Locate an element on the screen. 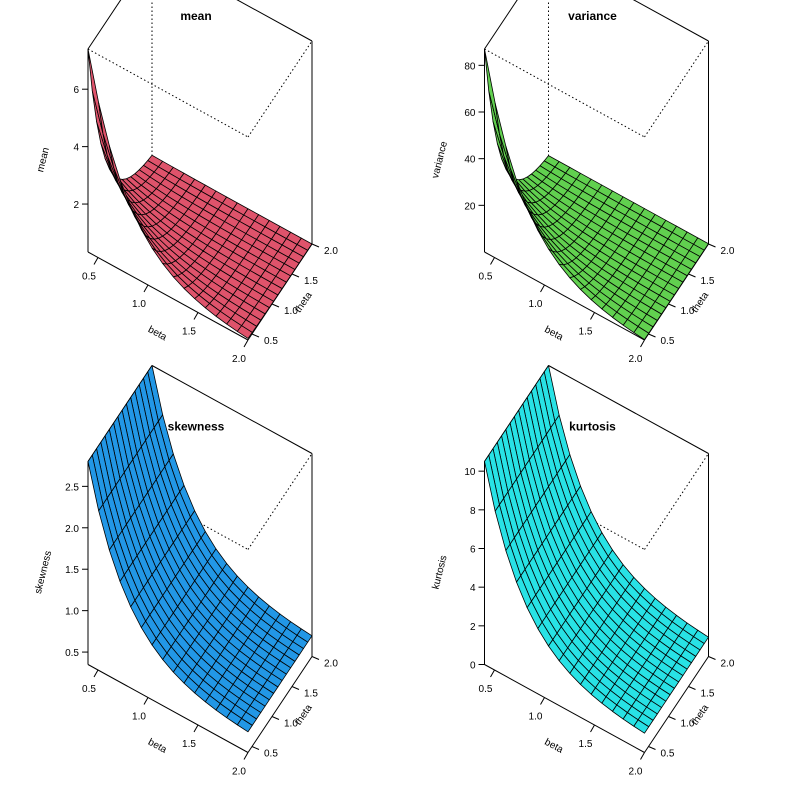 The width and height of the screenshot is (787, 809). z-tick-label: 1.5 is located at coordinates (72, 570).